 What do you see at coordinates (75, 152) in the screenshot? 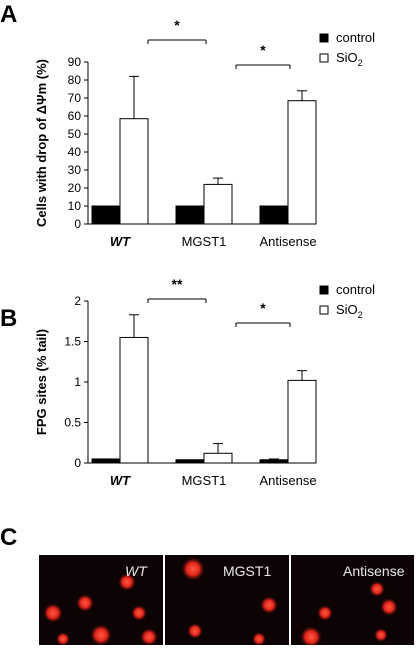
I see `y-tick-label: 40` at bounding box center [75, 152].